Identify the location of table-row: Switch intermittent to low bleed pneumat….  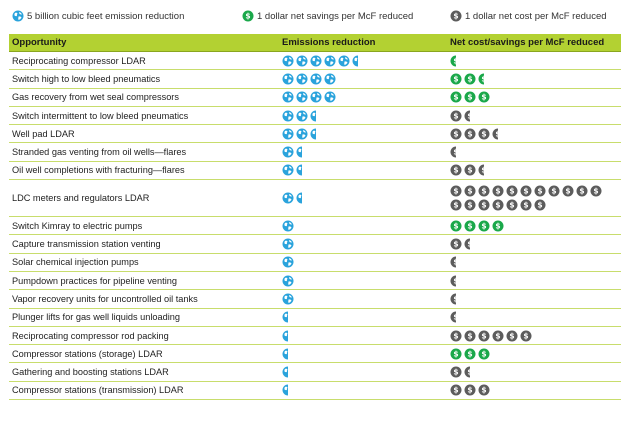
(315, 116).